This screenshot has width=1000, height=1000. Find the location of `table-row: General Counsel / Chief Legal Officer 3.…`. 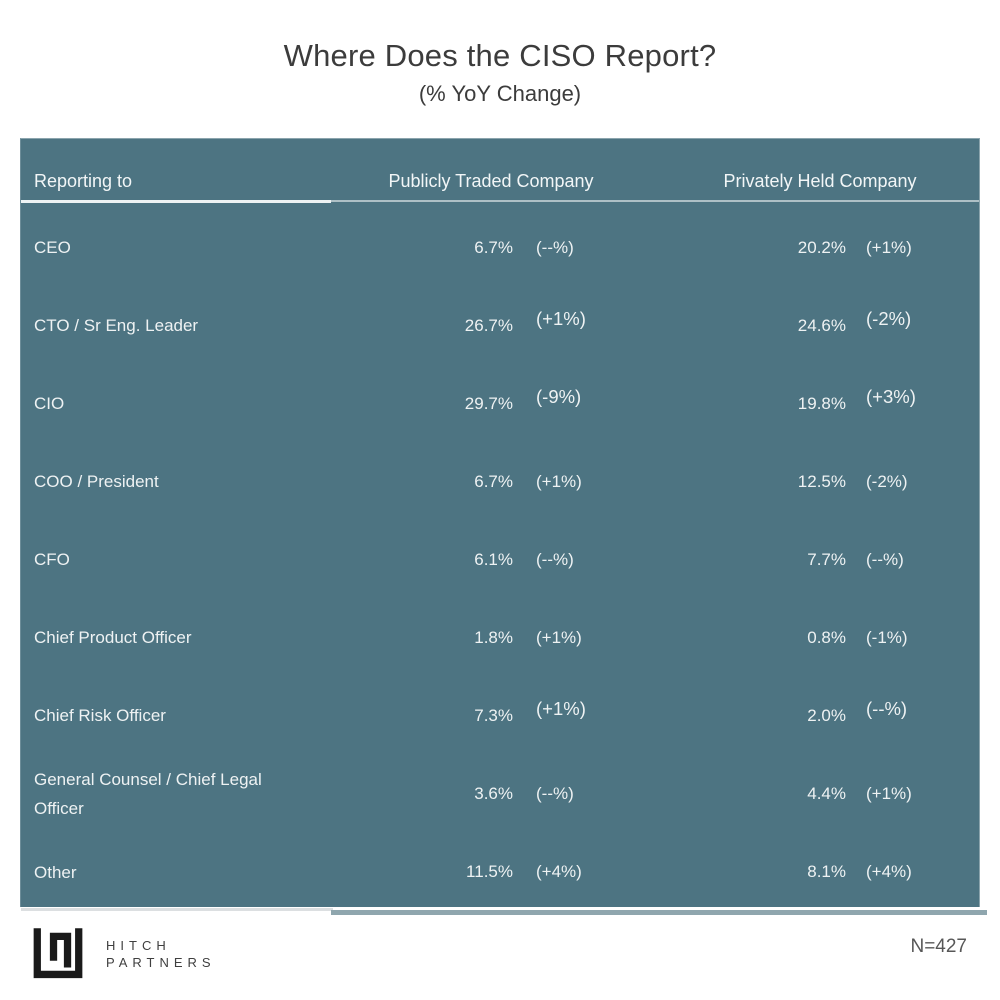

table-row: General Counsel / Chief Legal Officer 3.… is located at coordinates (500, 790).